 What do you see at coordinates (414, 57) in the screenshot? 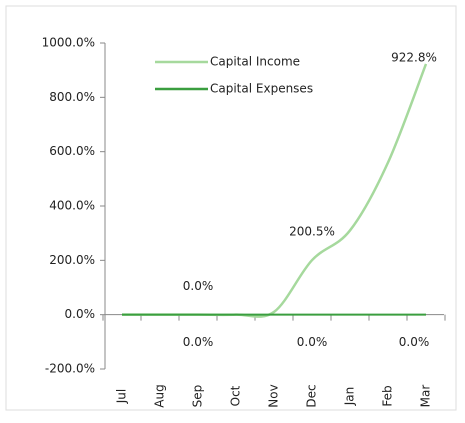
I see `data-label: 922.8%` at bounding box center [414, 57].